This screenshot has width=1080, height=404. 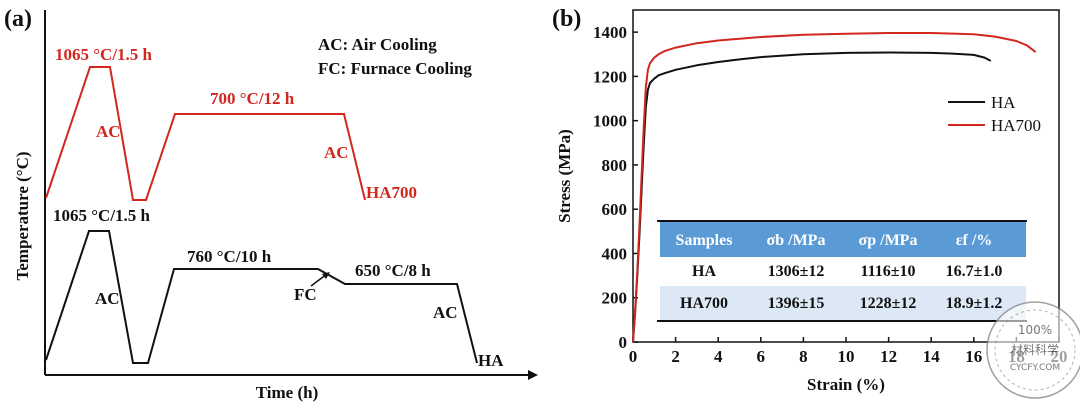 I want to click on x-tick-label: 2, so click(x=675, y=356).